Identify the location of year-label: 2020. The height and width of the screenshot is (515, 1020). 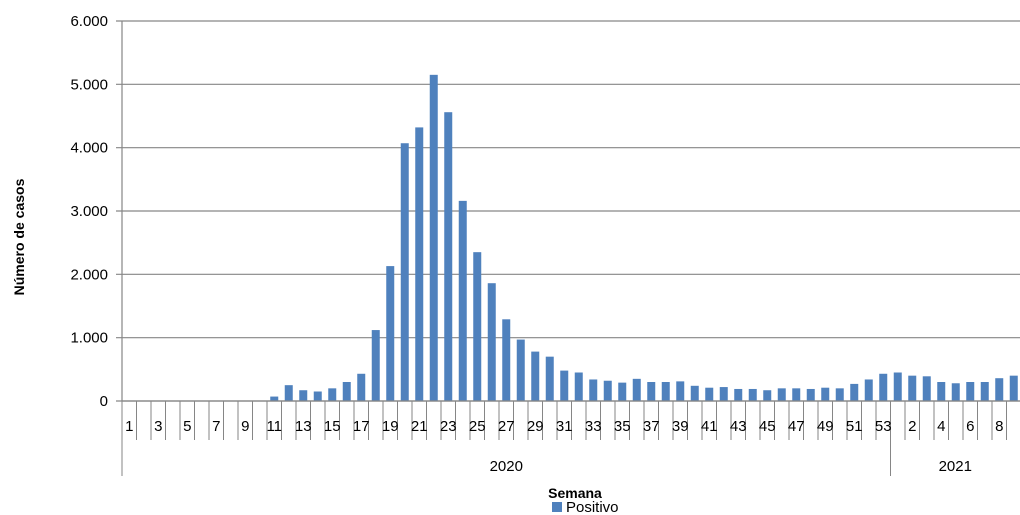
(506, 466).